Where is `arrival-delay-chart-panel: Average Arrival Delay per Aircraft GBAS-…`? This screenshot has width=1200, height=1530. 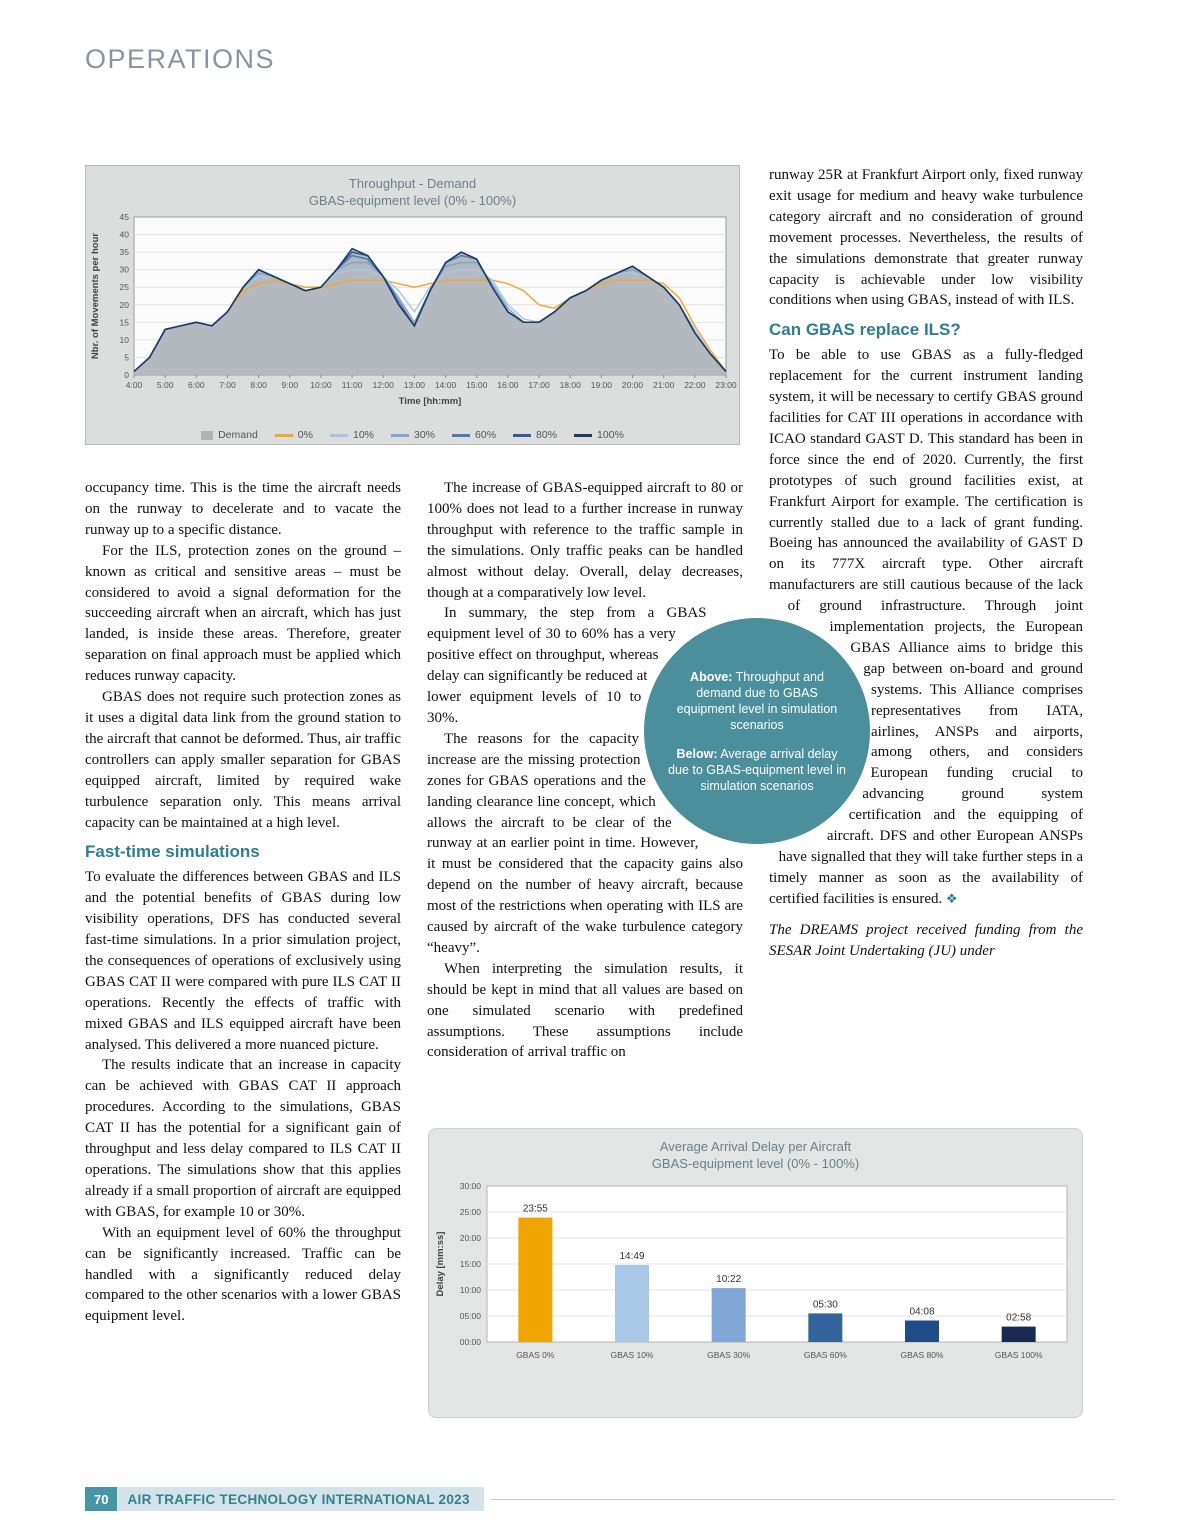 arrival-delay-chart-panel: Average Arrival Delay per Aircraft GBAS-… is located at coordinates (755, 1273).